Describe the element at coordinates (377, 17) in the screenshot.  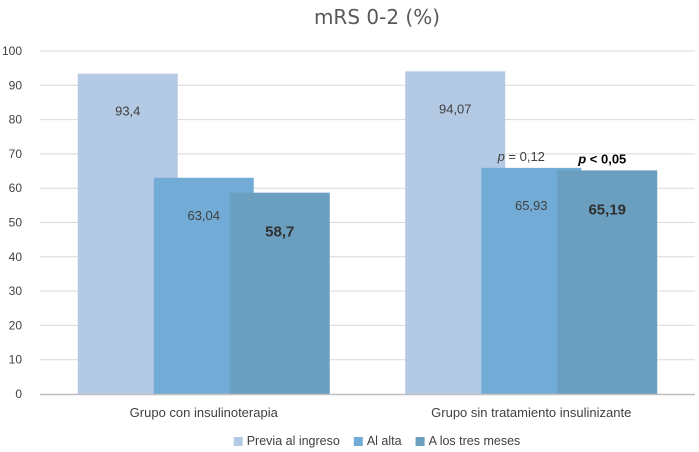
I see `chart-title: mRS 0-2 (%)` at that location.